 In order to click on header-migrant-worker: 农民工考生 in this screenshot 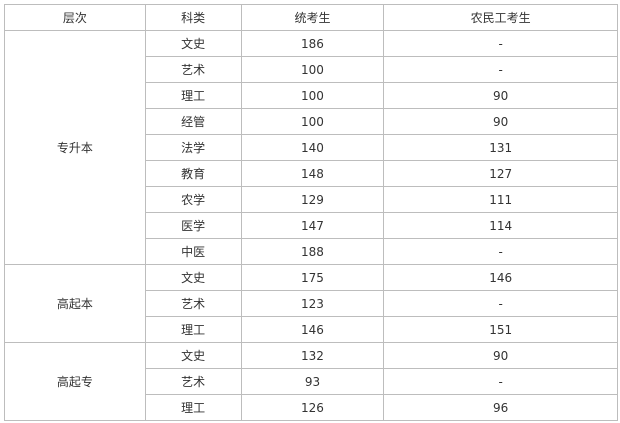, I will do `click(500, 17)`.